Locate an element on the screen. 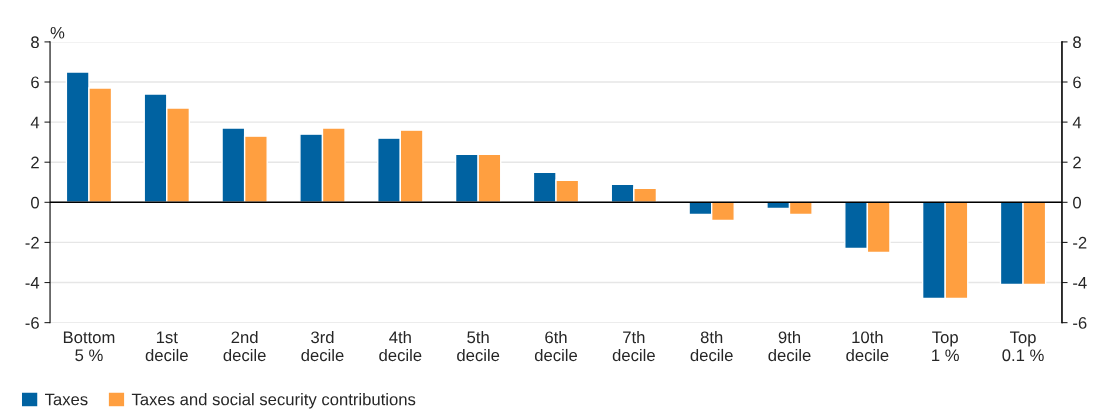 The image size is (1112, 419). x-tick-label: 3rd decile is located at coordinates (322, 346).